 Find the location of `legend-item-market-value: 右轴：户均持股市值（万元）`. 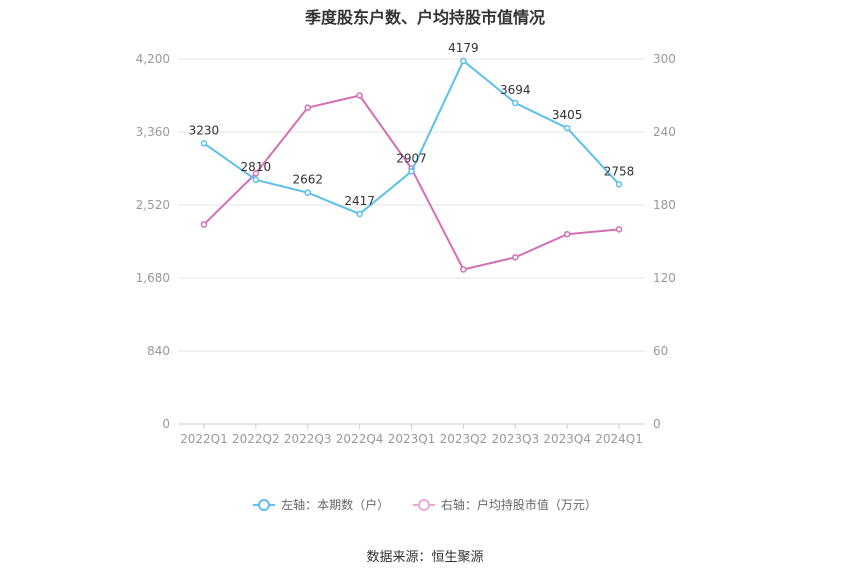

legend-item-market-value: 右轴：户均持股市值（万元） is located at coordinates (504, 504).